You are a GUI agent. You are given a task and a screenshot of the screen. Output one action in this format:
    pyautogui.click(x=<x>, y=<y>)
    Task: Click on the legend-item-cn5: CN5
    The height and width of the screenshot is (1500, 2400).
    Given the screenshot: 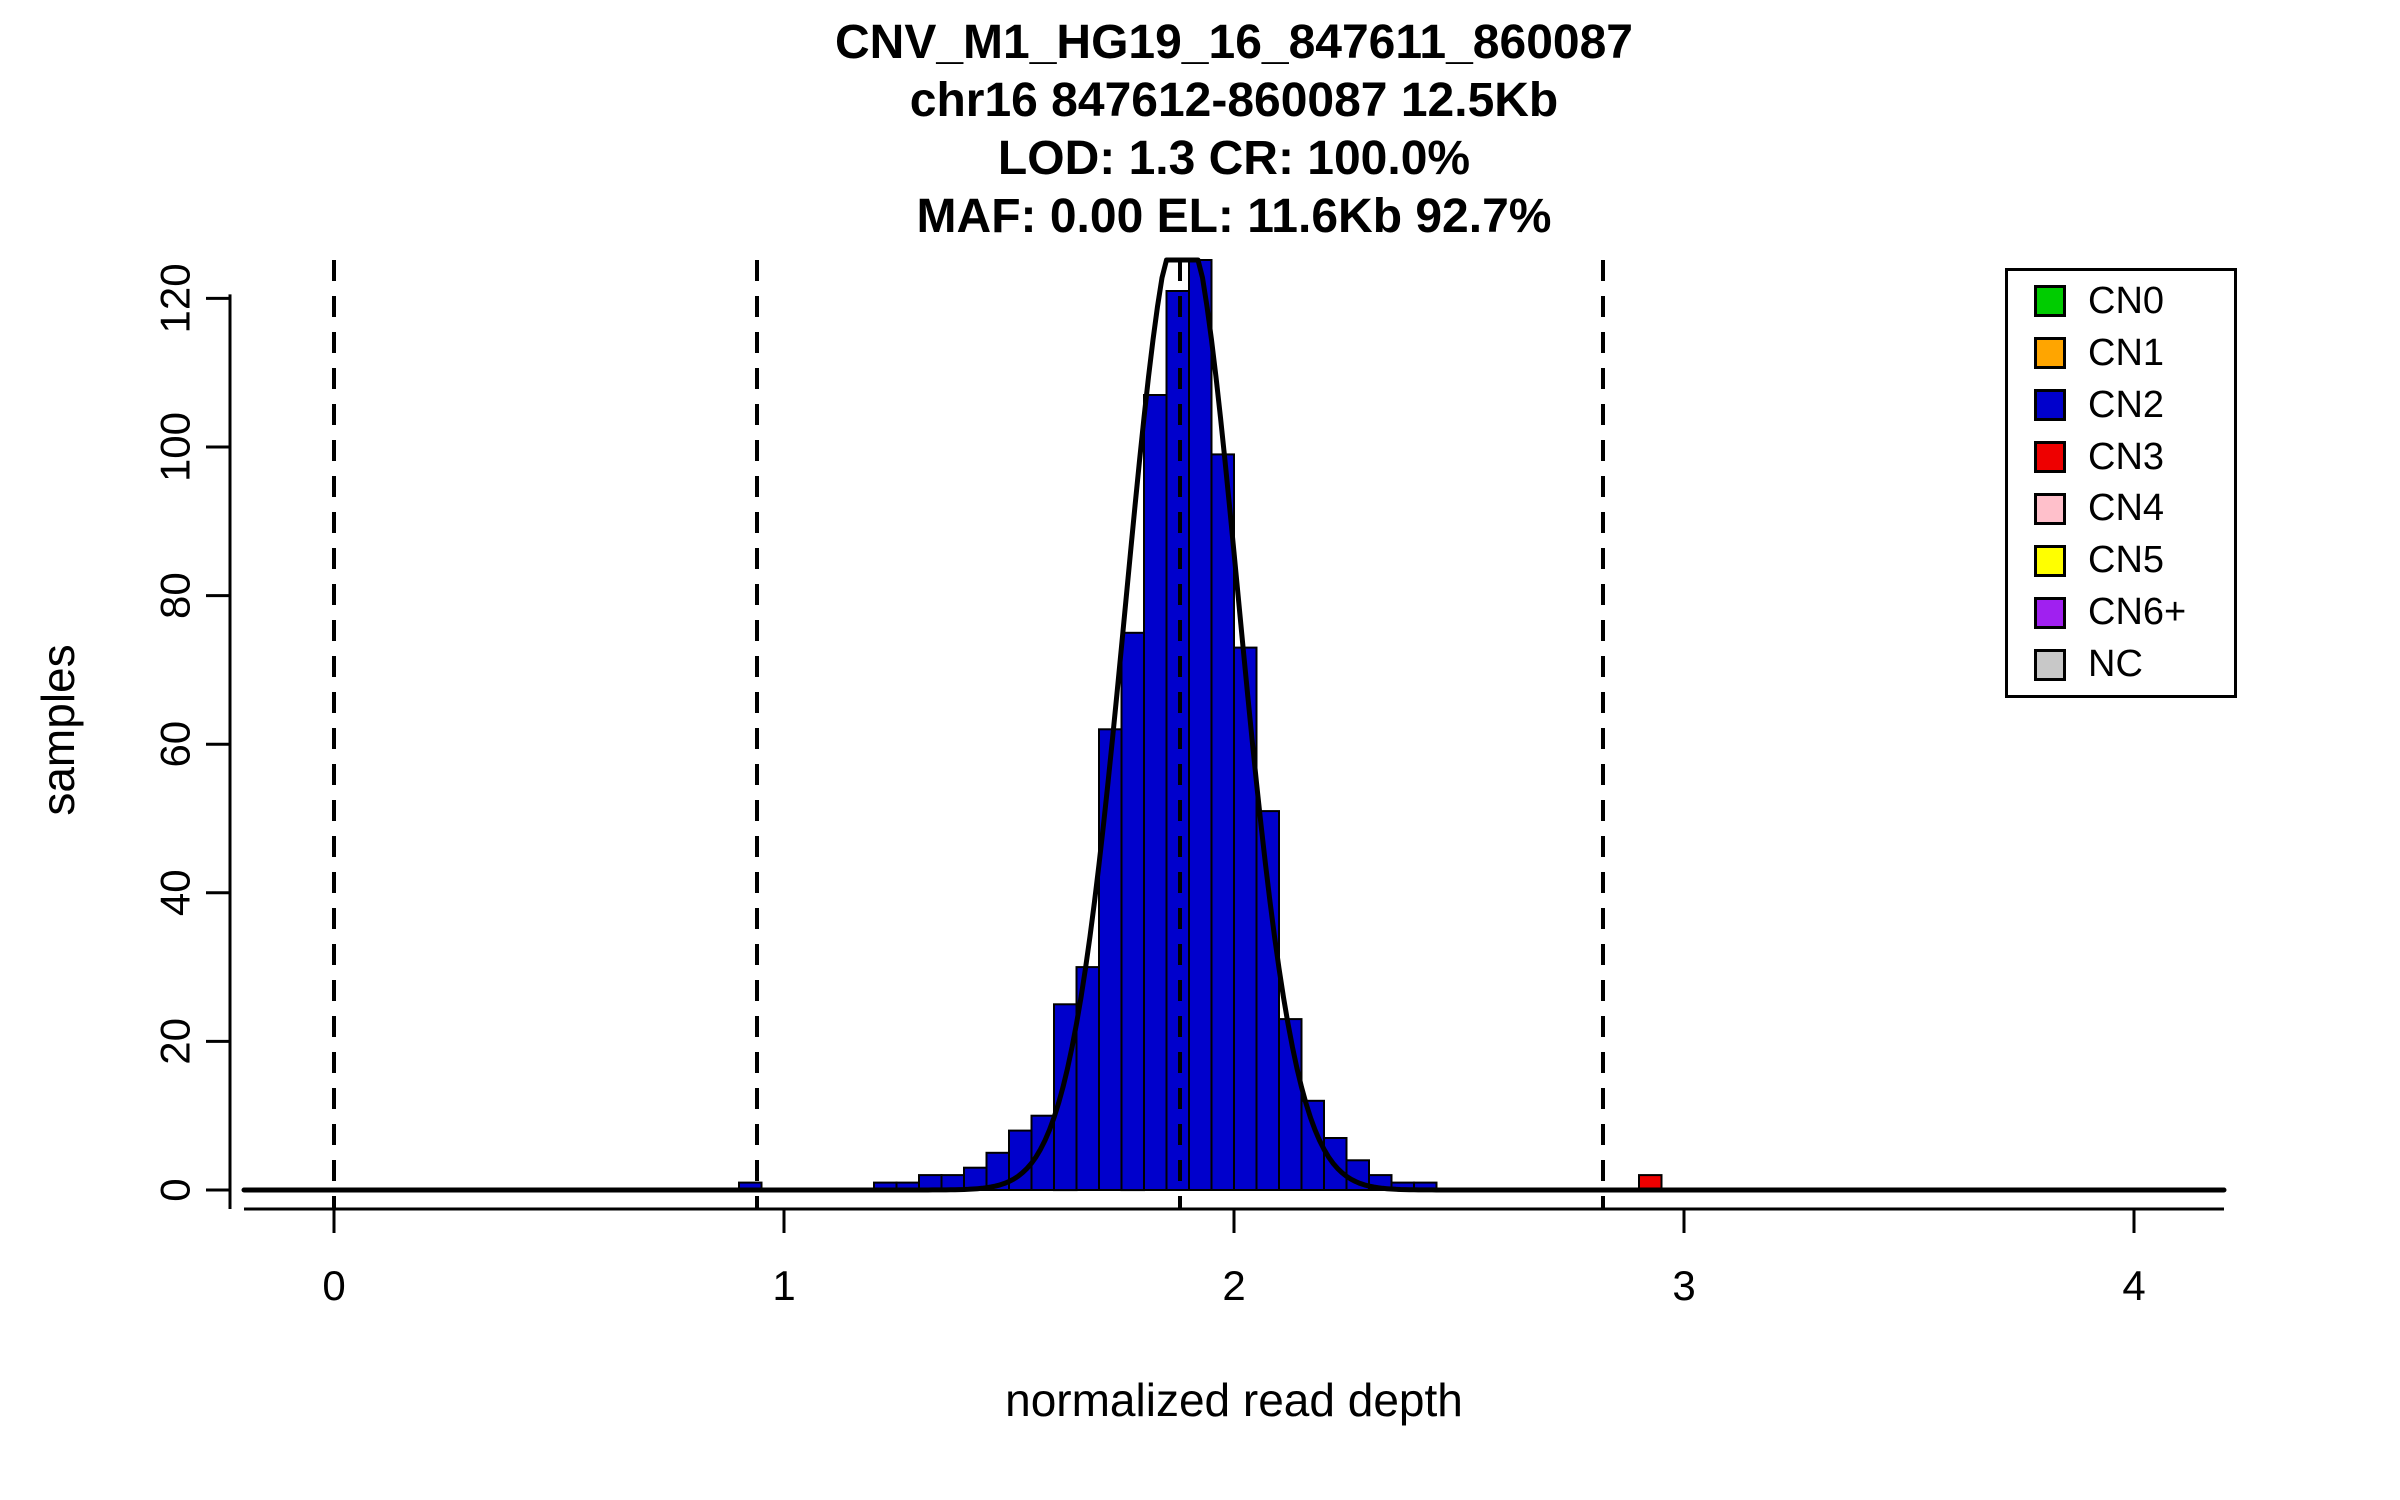 What is the action you would take?
    pyautogui.click(x=2134, y=560)
    